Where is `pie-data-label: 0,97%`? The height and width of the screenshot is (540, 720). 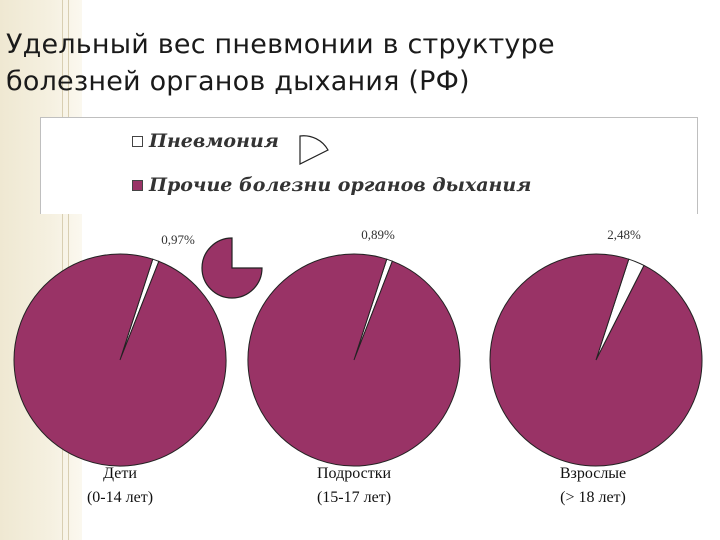 pie-data-label: 0,97% is located at coordinates (178, 239).